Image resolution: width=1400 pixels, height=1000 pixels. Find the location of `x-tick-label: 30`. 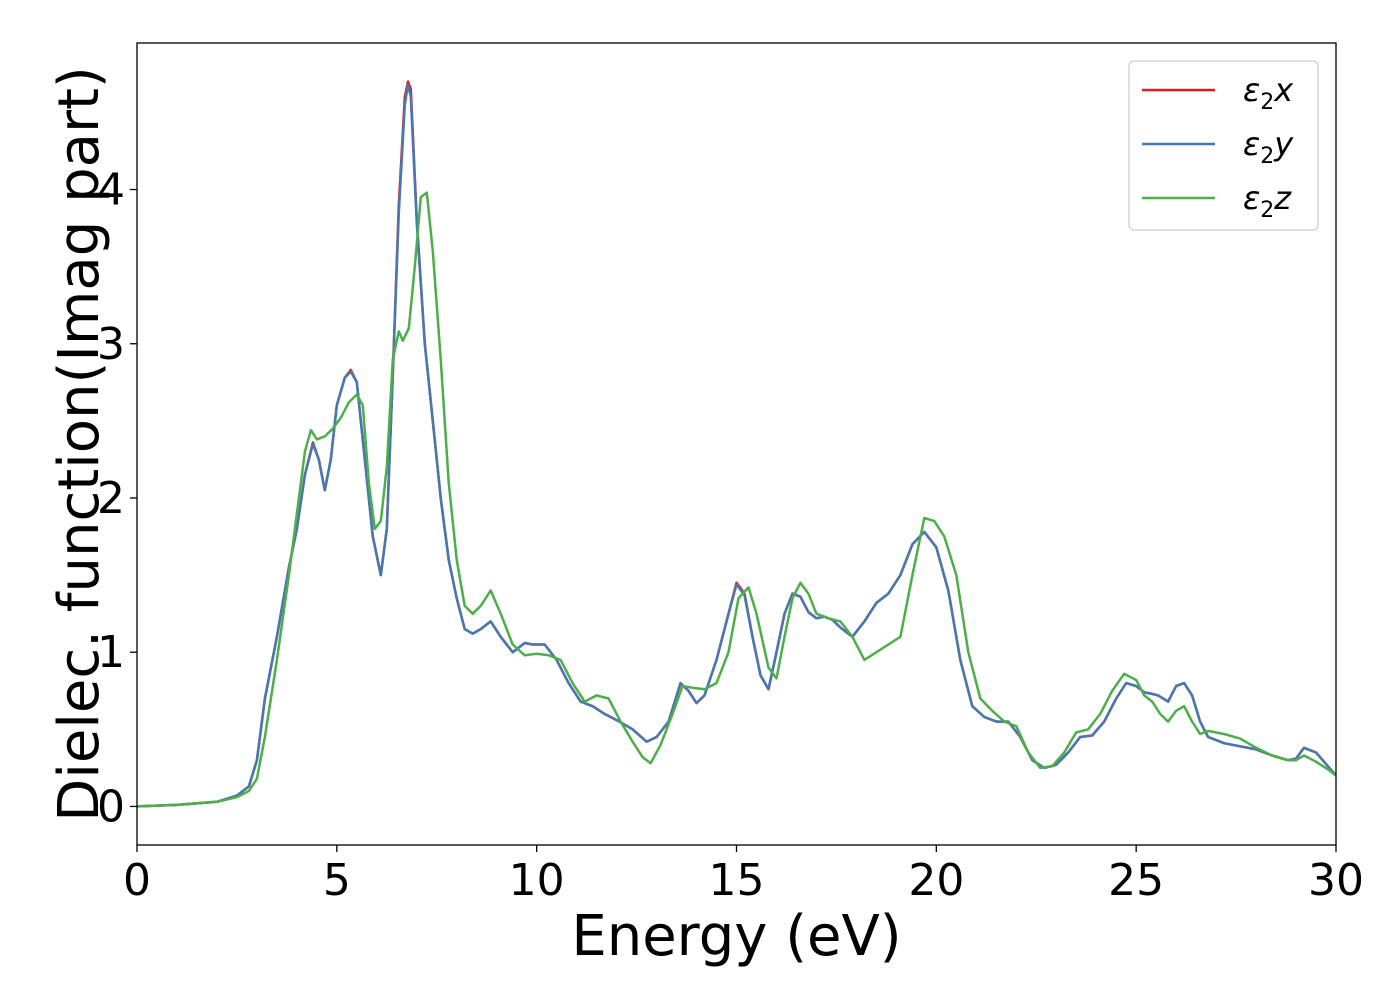

x-tick-label: 30 is located at coordinates (1336, 880).